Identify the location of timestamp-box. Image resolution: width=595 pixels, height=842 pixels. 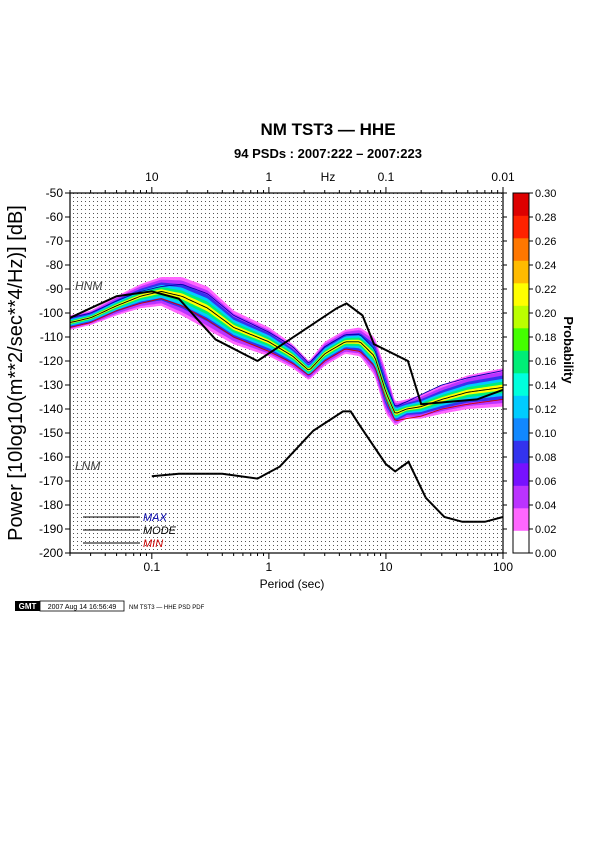
(82, 606).